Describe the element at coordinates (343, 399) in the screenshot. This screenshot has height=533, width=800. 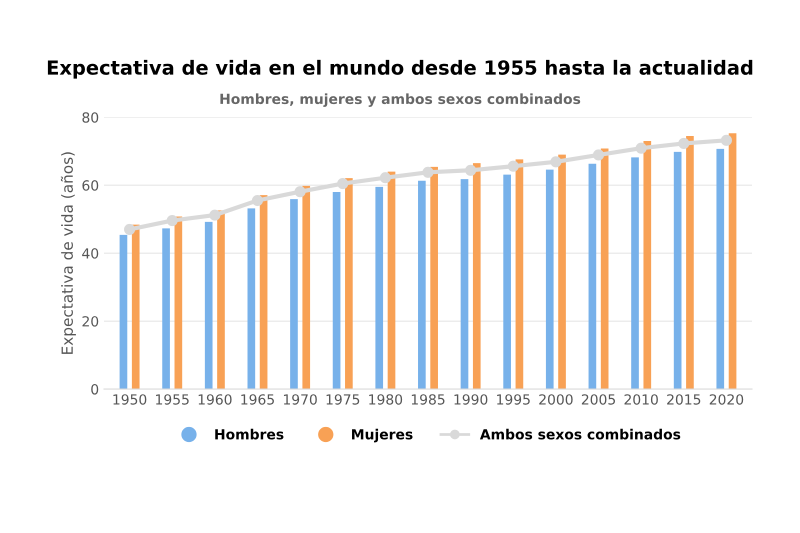
I see `x-tick-label: 1975` at that location.